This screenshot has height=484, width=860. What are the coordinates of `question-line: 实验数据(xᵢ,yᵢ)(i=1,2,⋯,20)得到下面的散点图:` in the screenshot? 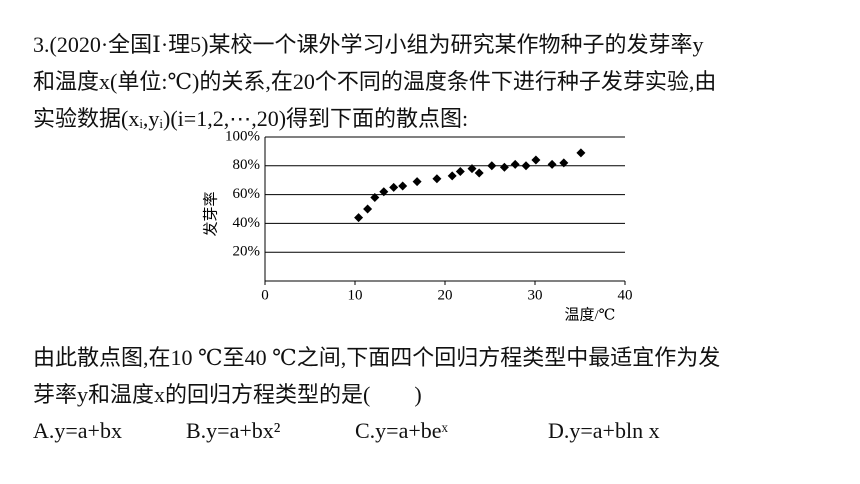 It's located at (251, 118).